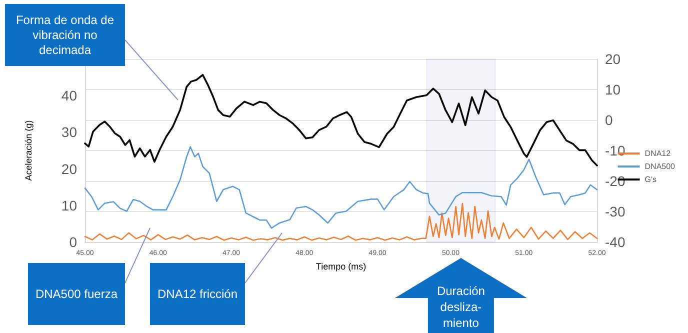 This screenshot has width=688, height=333. Describe the element at coordinates (613, 59) in the screenshot. I see `y2-tick-label: 20` at that location.